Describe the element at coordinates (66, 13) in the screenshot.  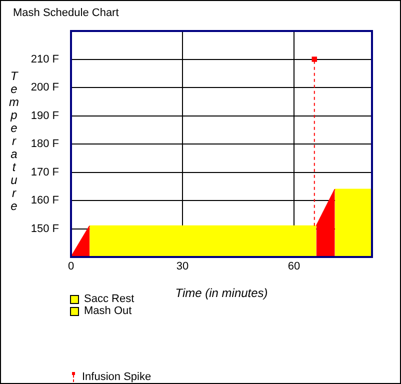
I see `chart-title: Mash Schedule Chart` at that location.